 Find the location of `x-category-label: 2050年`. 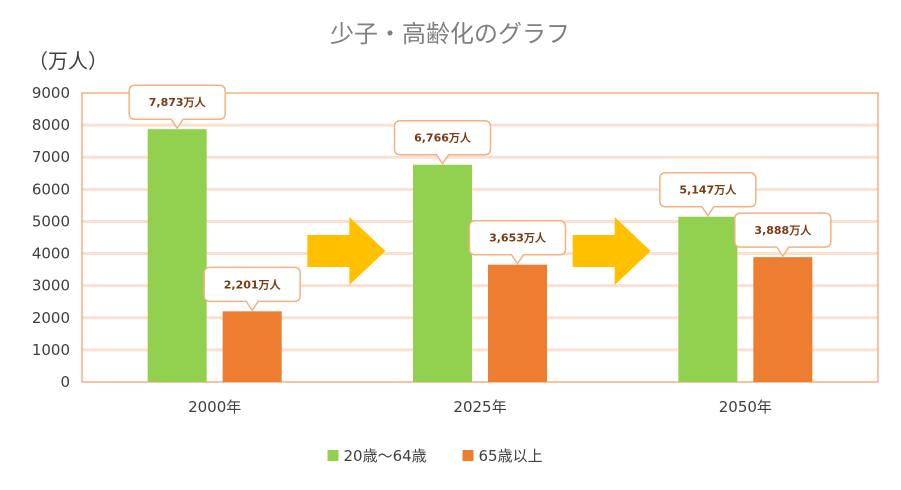

x-category-label: 2050年 is located at coordinates (745, 407).